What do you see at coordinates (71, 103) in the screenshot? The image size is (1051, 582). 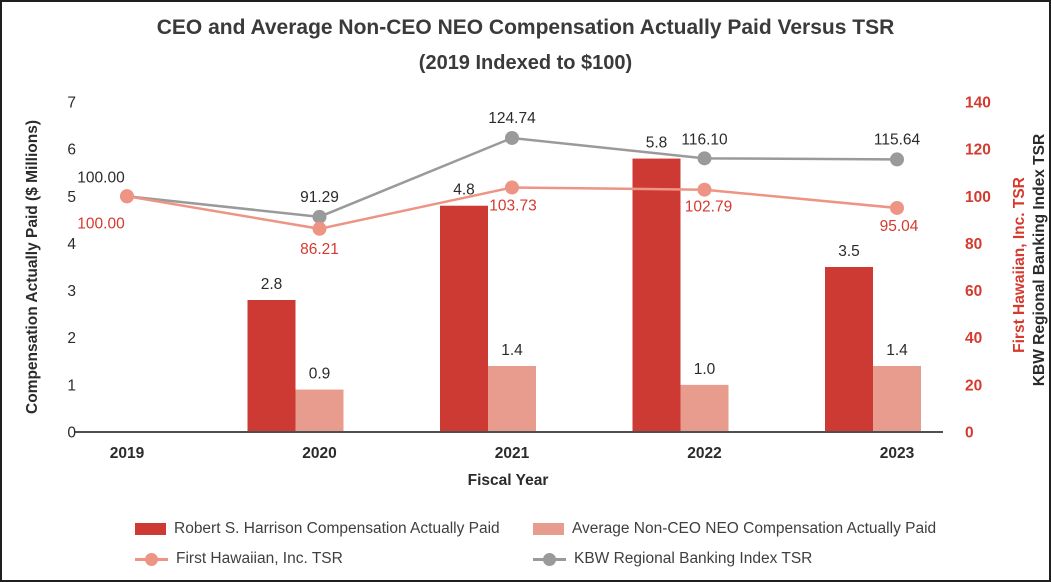 I see `left-axis-tick-7: 7` at bounding box center [71, 103].